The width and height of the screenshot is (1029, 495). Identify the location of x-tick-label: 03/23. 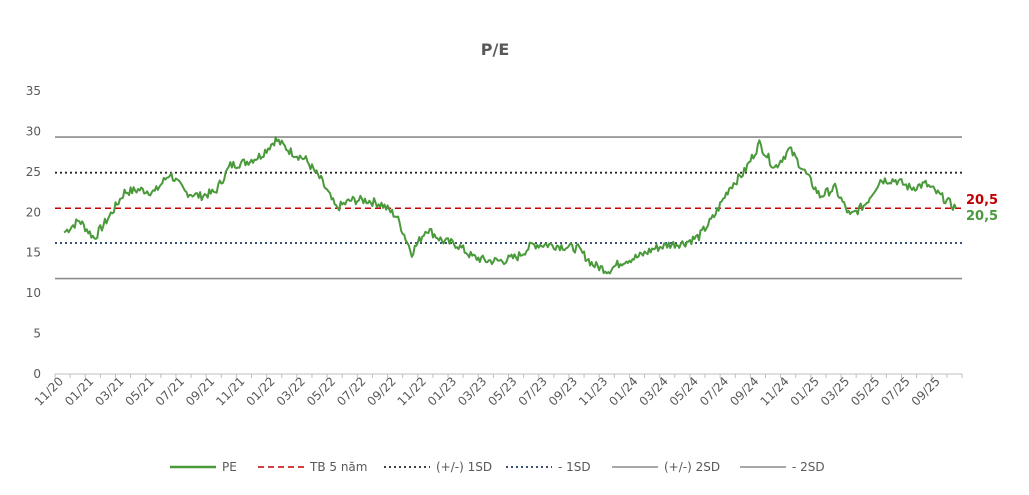
(472, 391).